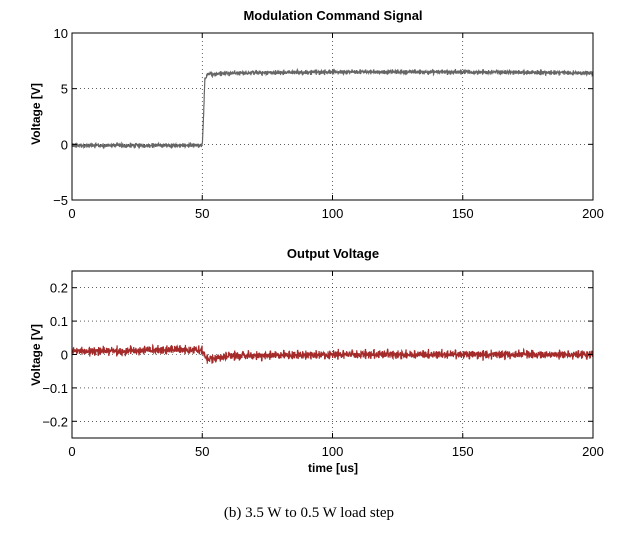 The width and height of the screenshot is (618, 535). I want to click on y-tick-label: 10, so click(61, 33).